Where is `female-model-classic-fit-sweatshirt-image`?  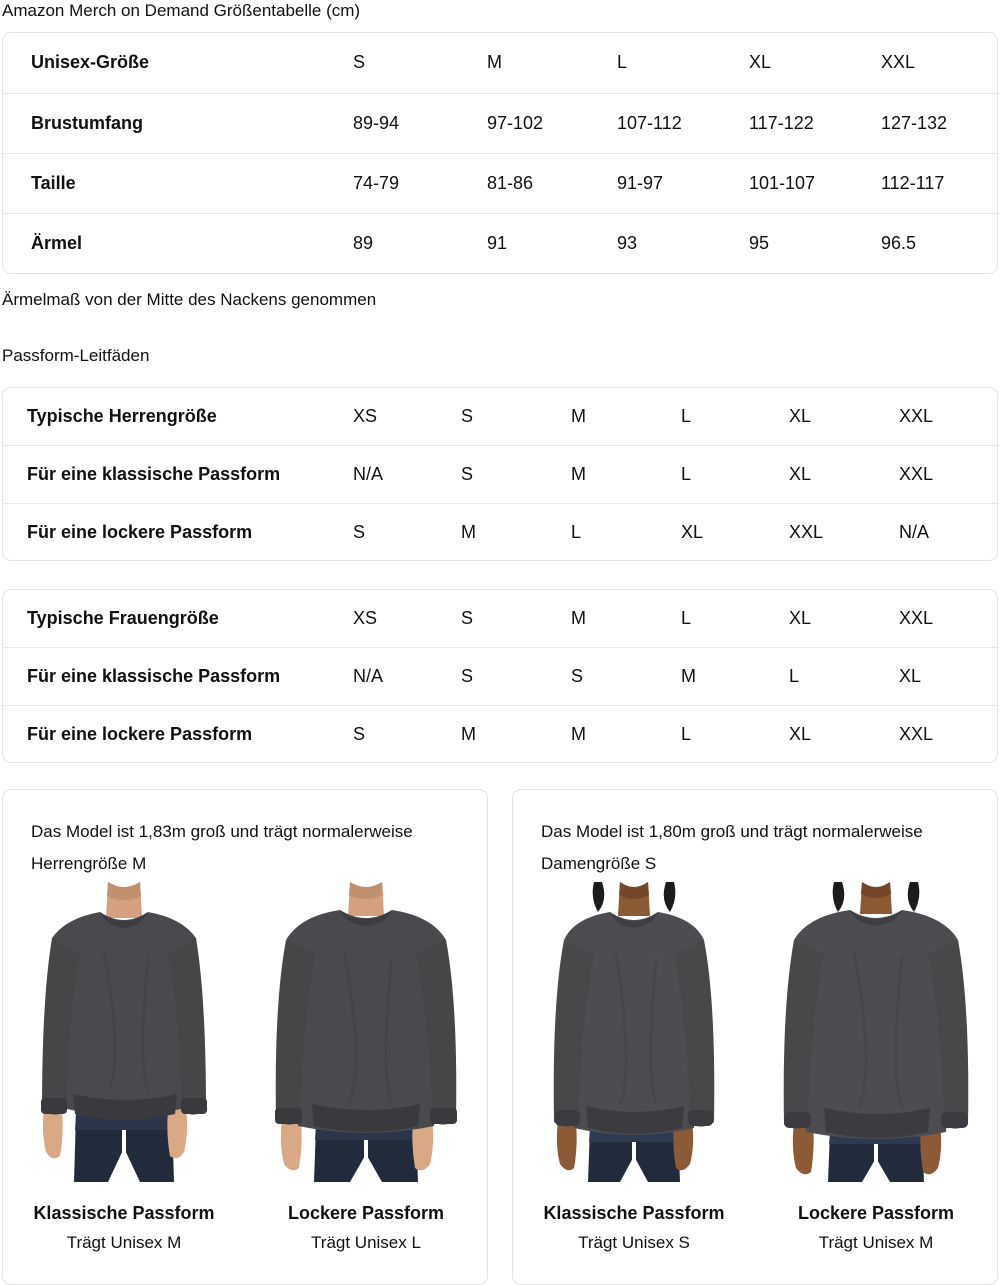 female-model-classic-fit-sweatshirt-image is located at coordinates (634, 1032).